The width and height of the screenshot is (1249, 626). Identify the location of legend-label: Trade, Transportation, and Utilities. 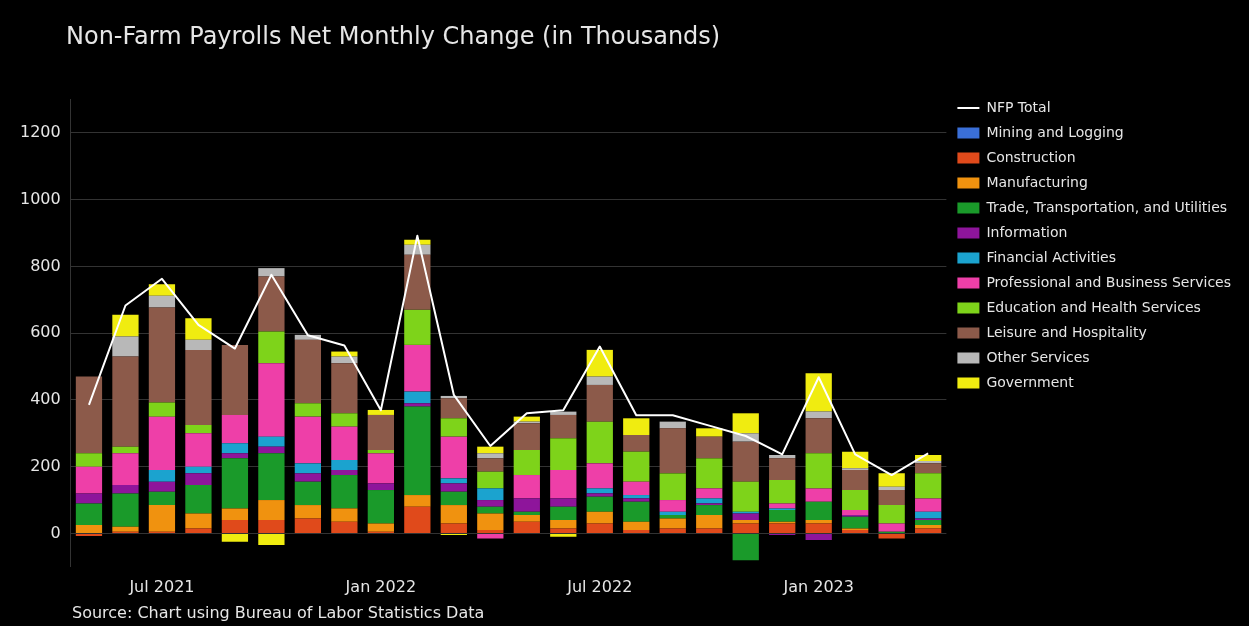
(1106, 206).